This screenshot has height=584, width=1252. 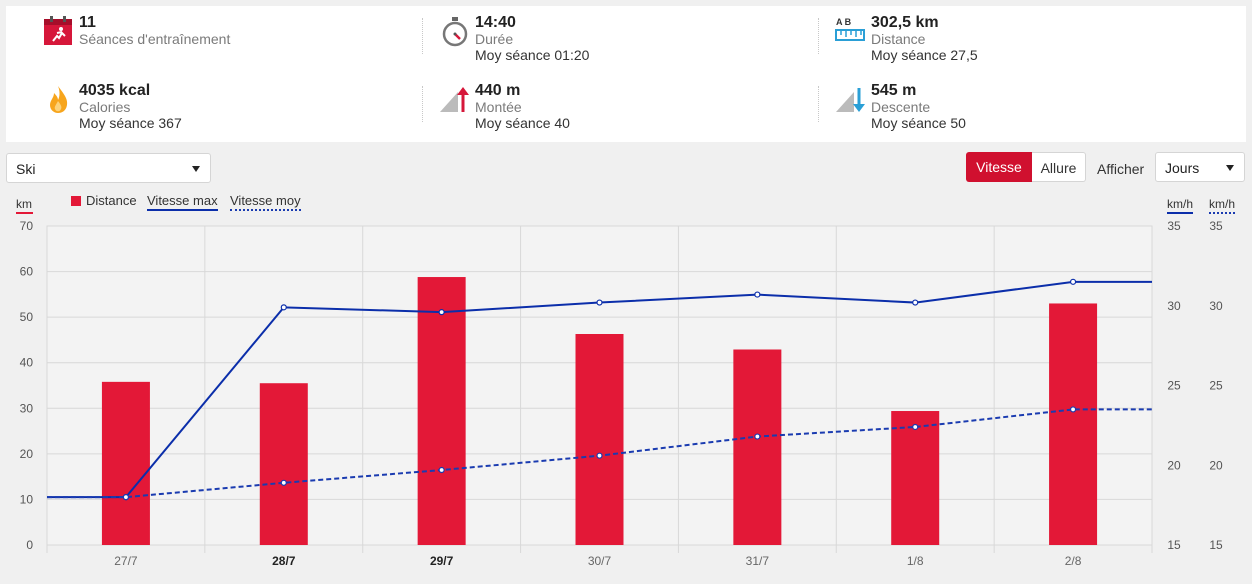 What do you see at coordinates (222, 102) in the screenshot?
I see `stat-calories: 4035 kcal Calories Moy séance 367` at bounding box center [222, 102].